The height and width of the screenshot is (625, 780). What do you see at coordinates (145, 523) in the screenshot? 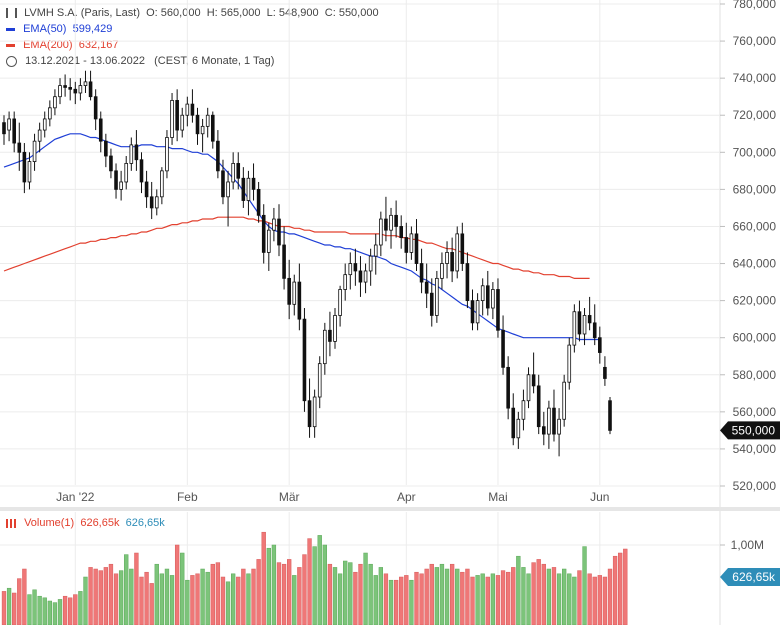
I see `volume-value-2: 626,65k` at bounding box center [145, 523].